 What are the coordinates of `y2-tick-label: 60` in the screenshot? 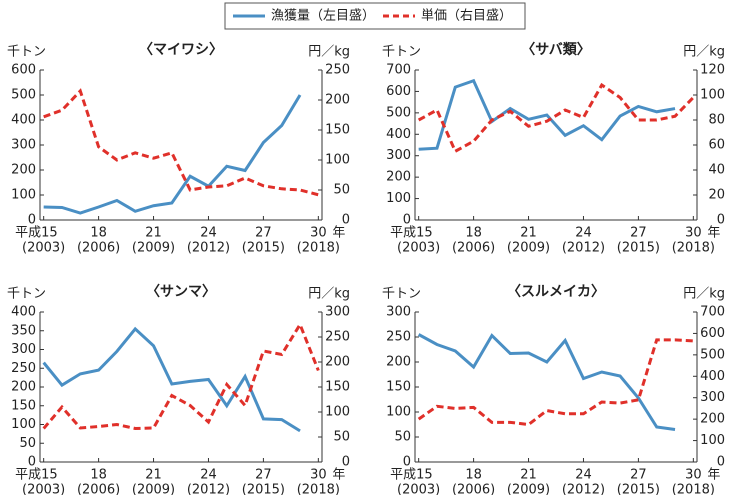 It's located at (716, 145).